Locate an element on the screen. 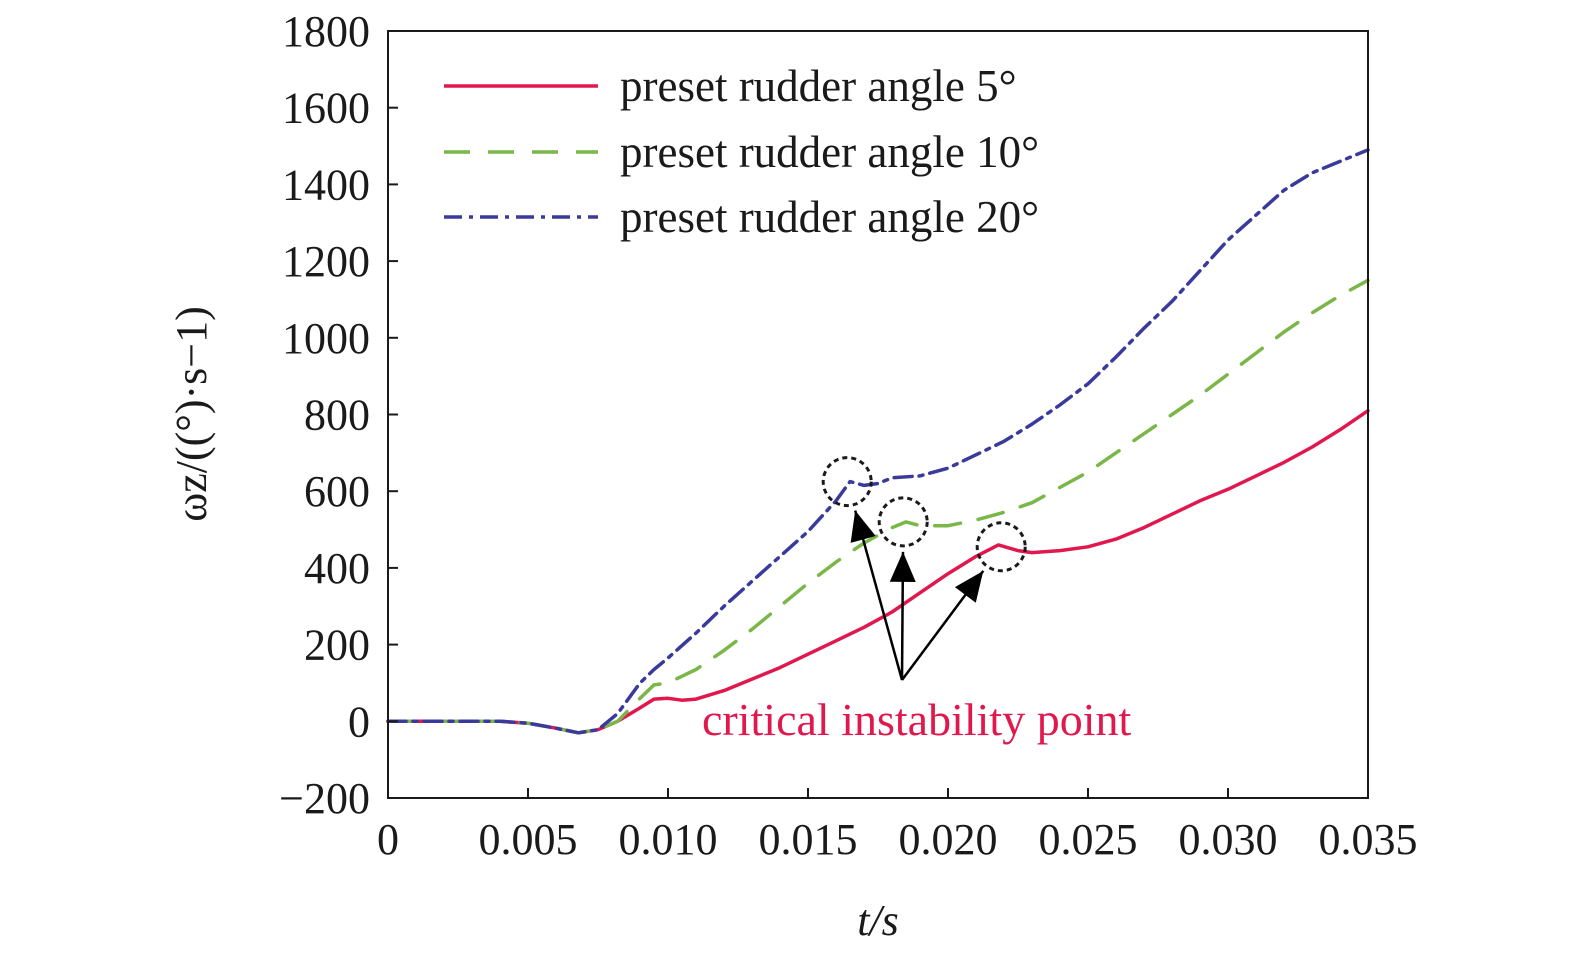 This screenshot has height=957, width=1575. legend-label-2: preset rudder angle 10° is located at coordinates (829, 152).